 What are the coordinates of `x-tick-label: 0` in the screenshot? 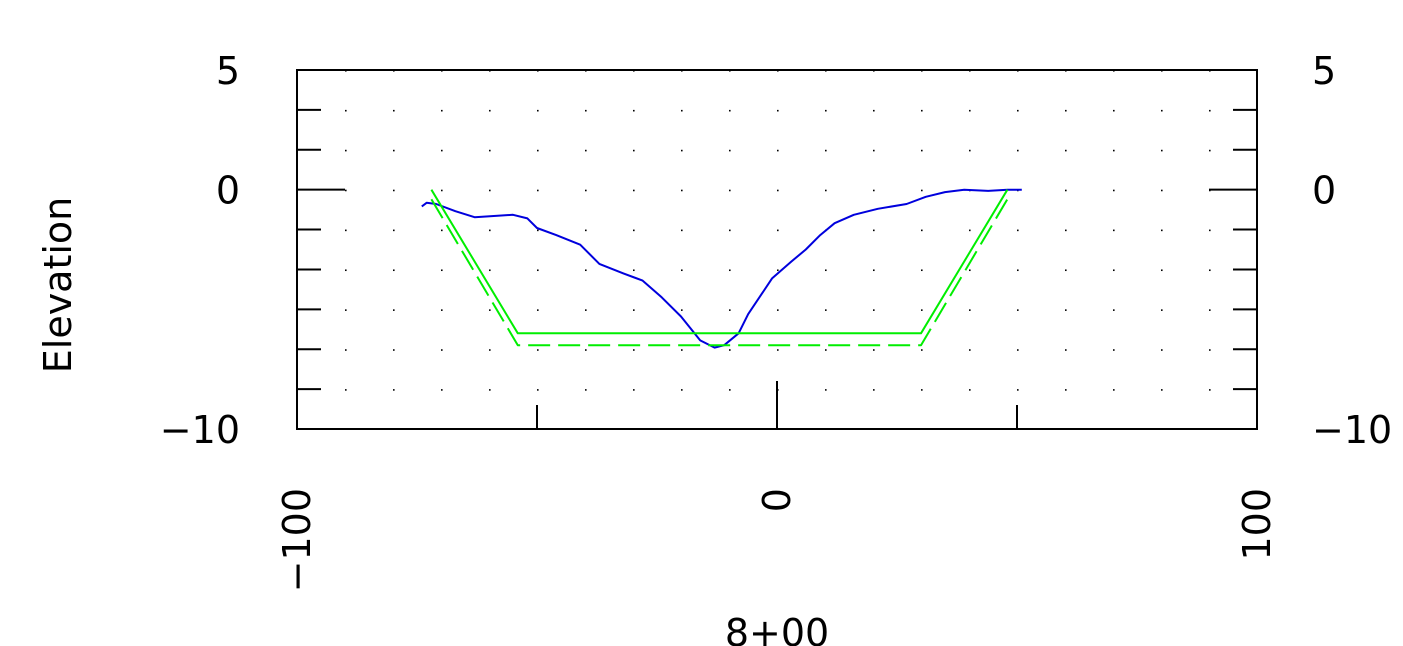 It's located at (777, 500).